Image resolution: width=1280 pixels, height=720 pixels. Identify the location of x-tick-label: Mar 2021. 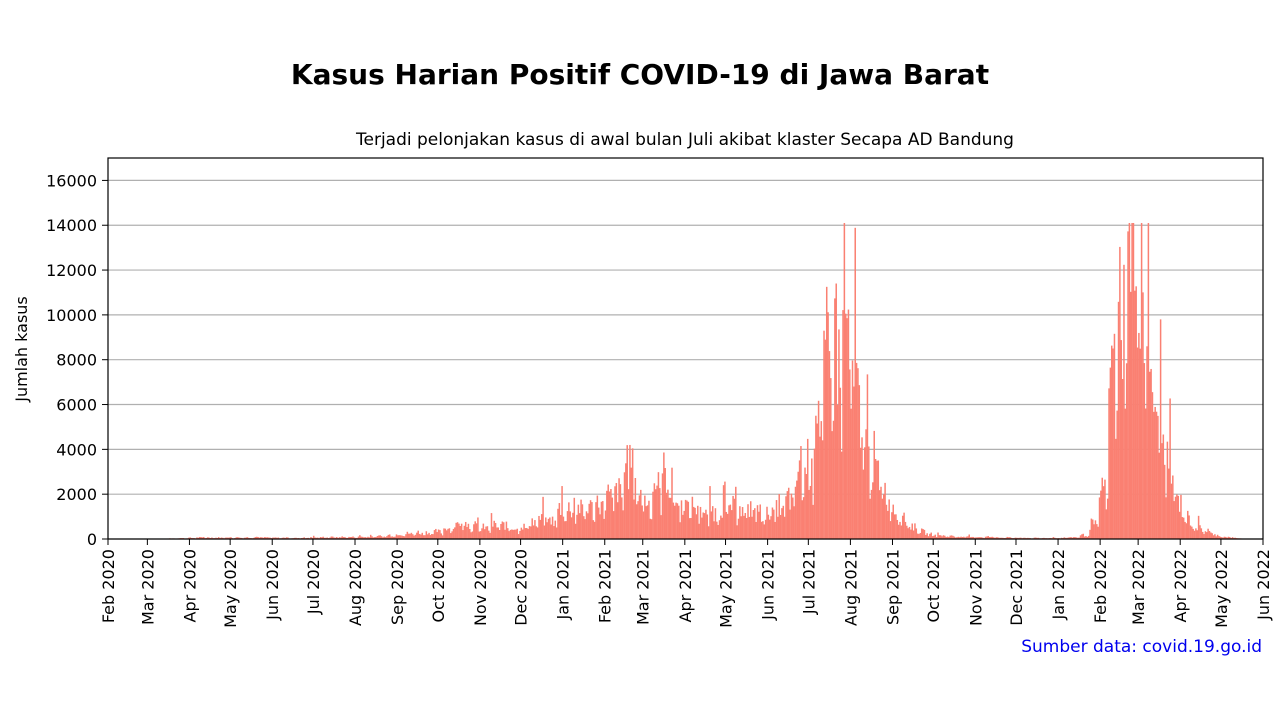
(643, 587).